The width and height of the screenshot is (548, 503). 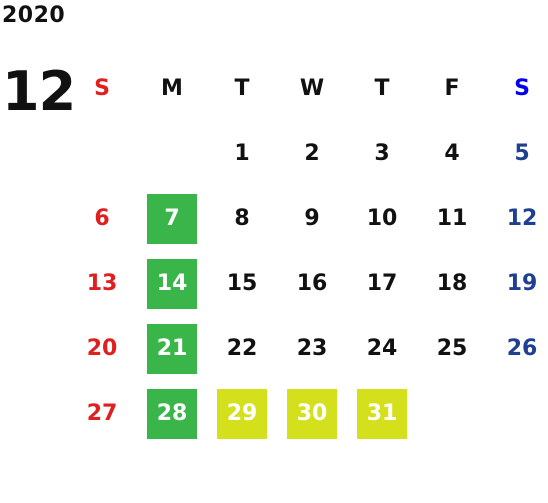 I want to click on day-cell: 25, so click(x=452, y=348).